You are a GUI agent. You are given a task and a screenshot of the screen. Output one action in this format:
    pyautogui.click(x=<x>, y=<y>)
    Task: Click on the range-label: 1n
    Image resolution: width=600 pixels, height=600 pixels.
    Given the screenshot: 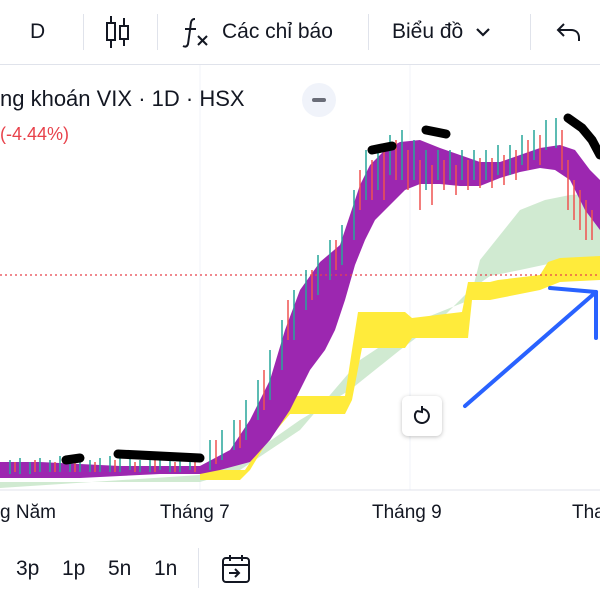 What is the action you would take?
    pyautogui.click(x=166, y=568)
    